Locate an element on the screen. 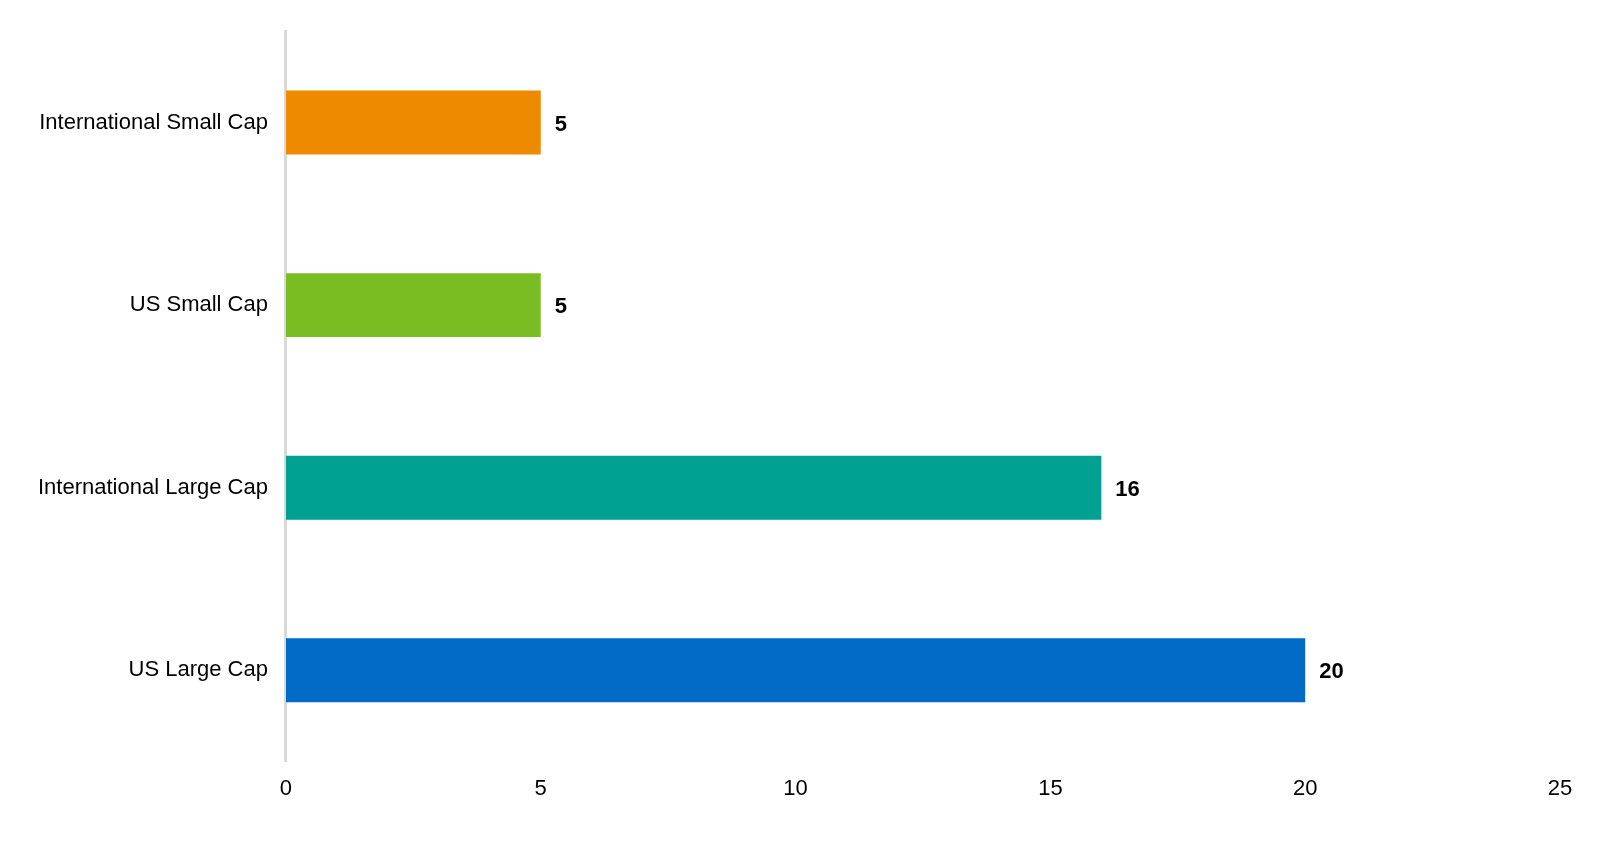  y-tick-label: US Small Cap is located at coordinates (198, 304).